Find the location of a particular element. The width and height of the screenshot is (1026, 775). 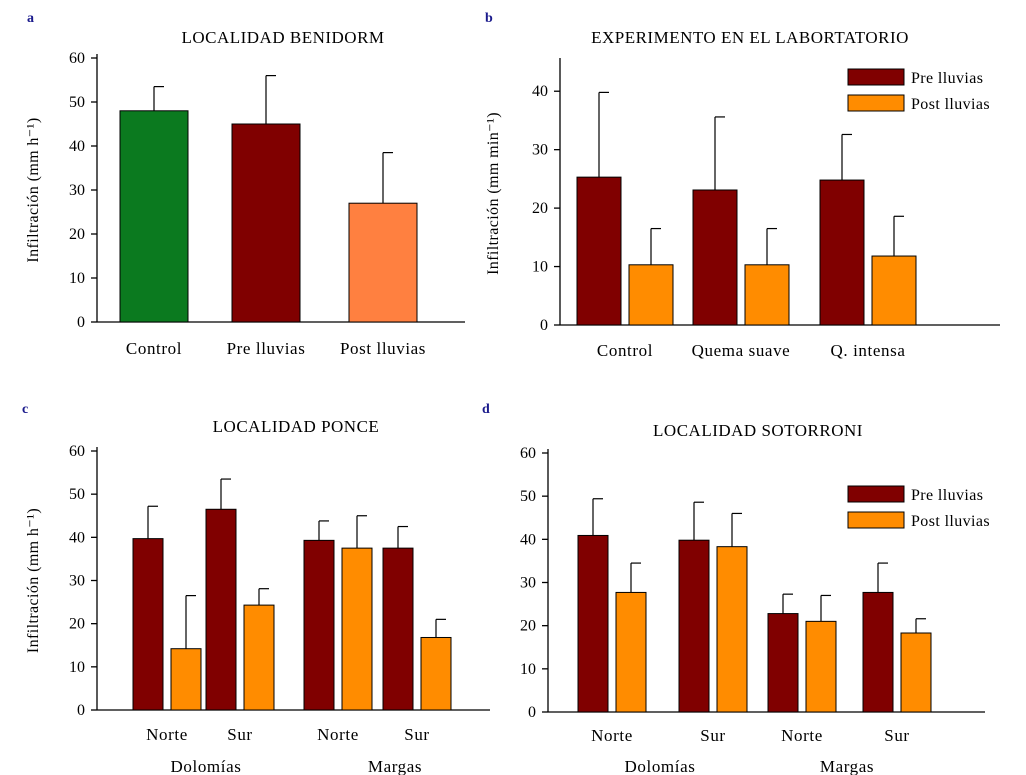

bar-pre-lluvias is located at coordinates (266, 223).